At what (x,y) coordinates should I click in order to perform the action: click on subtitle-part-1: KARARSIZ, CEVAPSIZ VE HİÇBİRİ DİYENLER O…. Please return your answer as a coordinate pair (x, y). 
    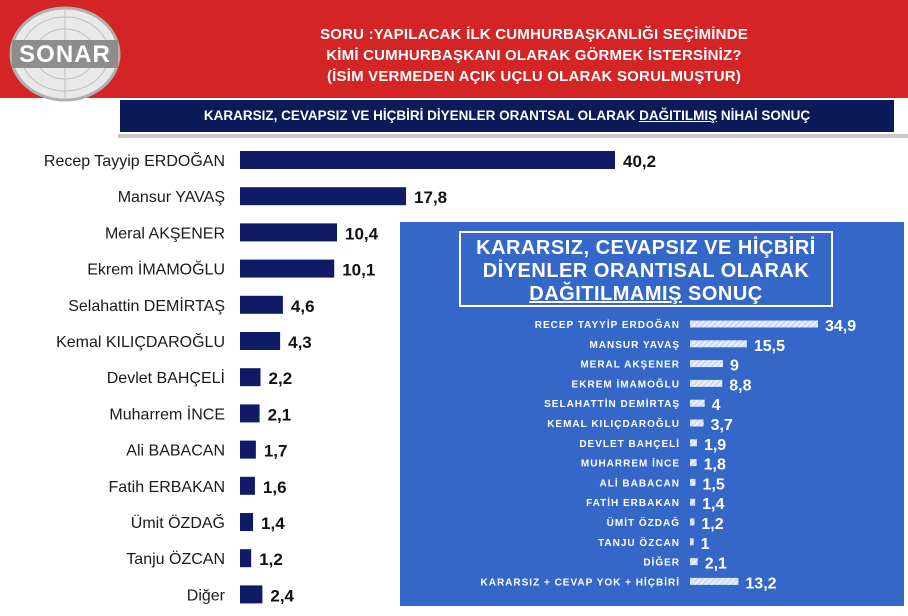
    Looking at the image, I should click on (421, 115).